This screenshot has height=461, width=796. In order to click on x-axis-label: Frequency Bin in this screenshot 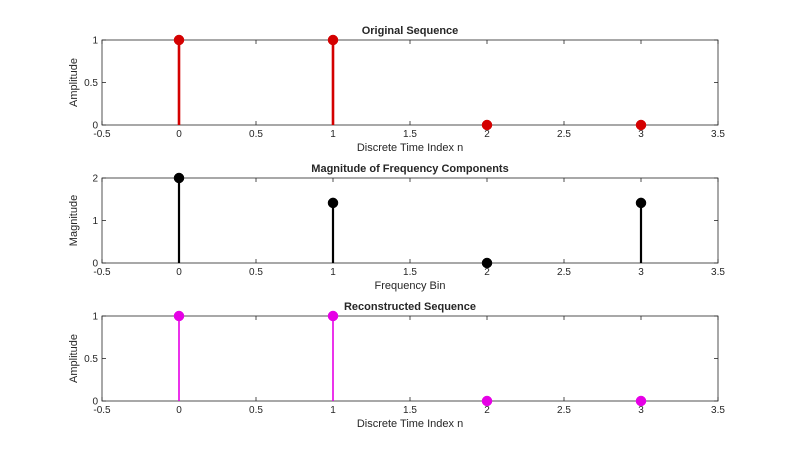, I will do `click(410, 286)`.